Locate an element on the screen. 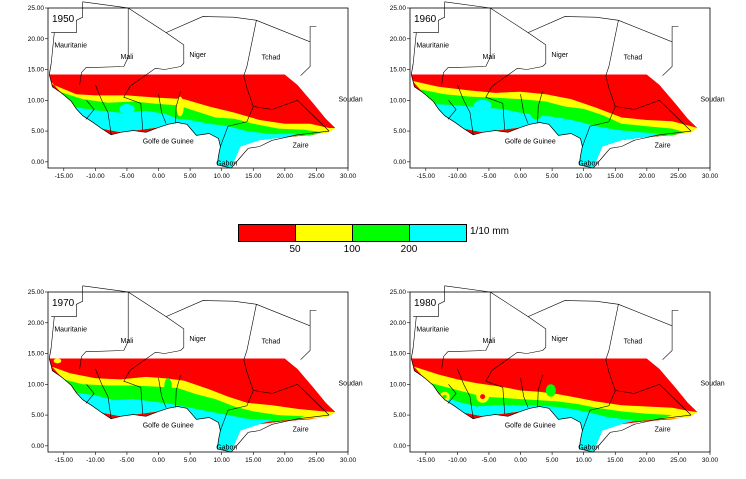  legend-tick-100: 100 is located at coordinates (352, 249).